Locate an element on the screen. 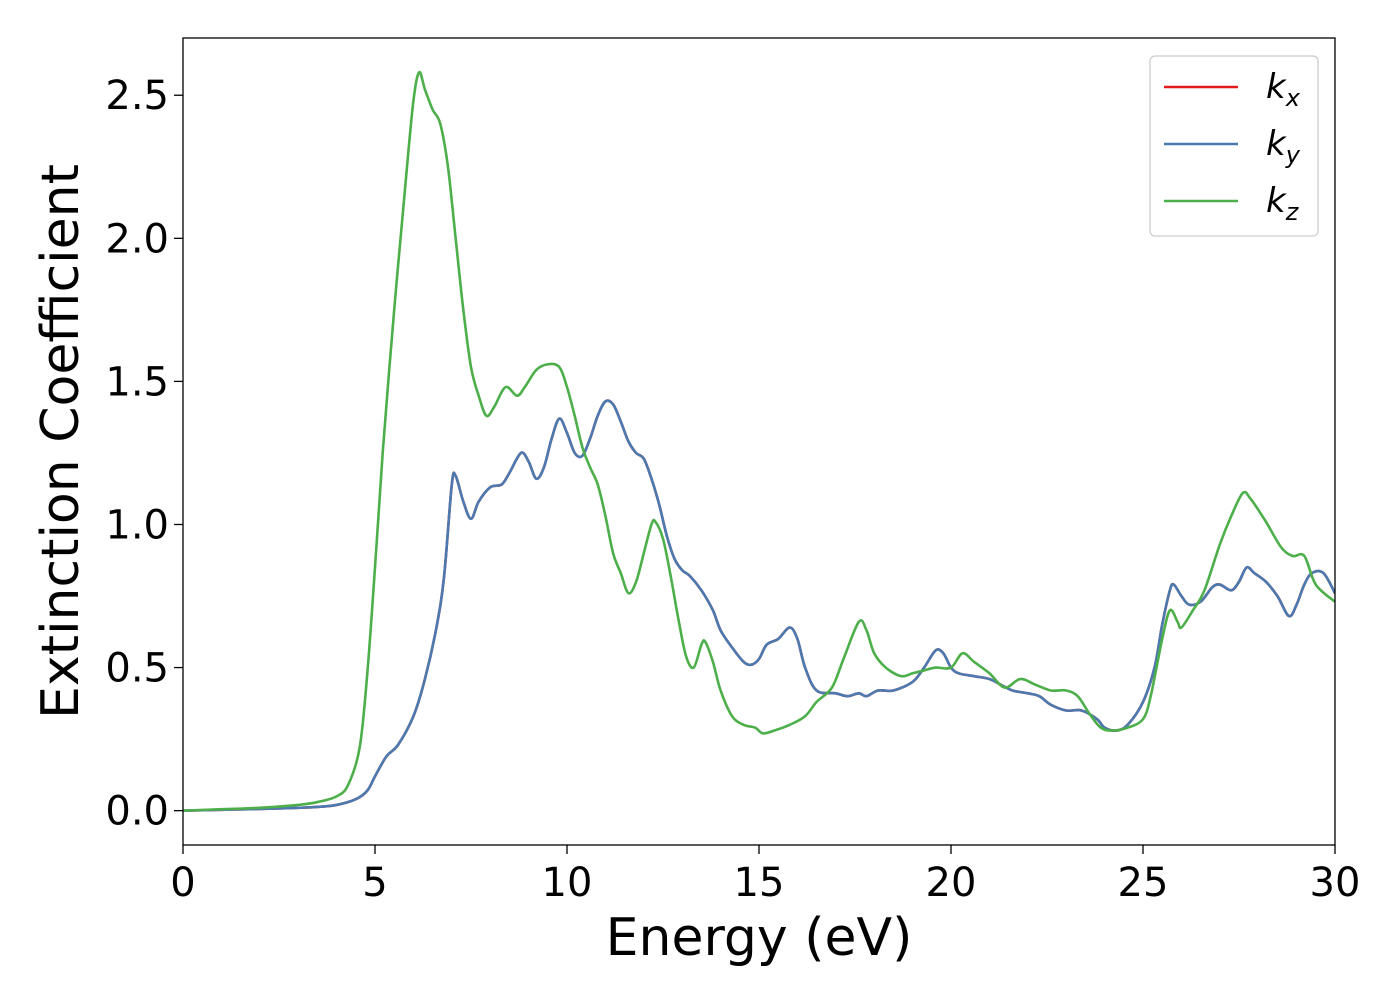  y-tick-label: 0.5 is located at coordinates (137, 669).